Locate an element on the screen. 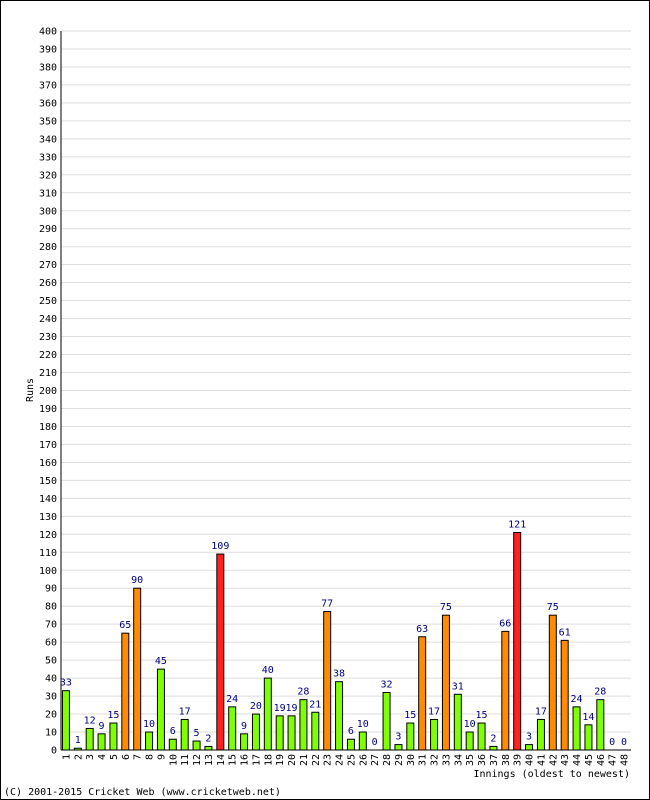 The height and width of the screenshot is (800, 650). data-label: 14 is located at coordinates (588, 717).